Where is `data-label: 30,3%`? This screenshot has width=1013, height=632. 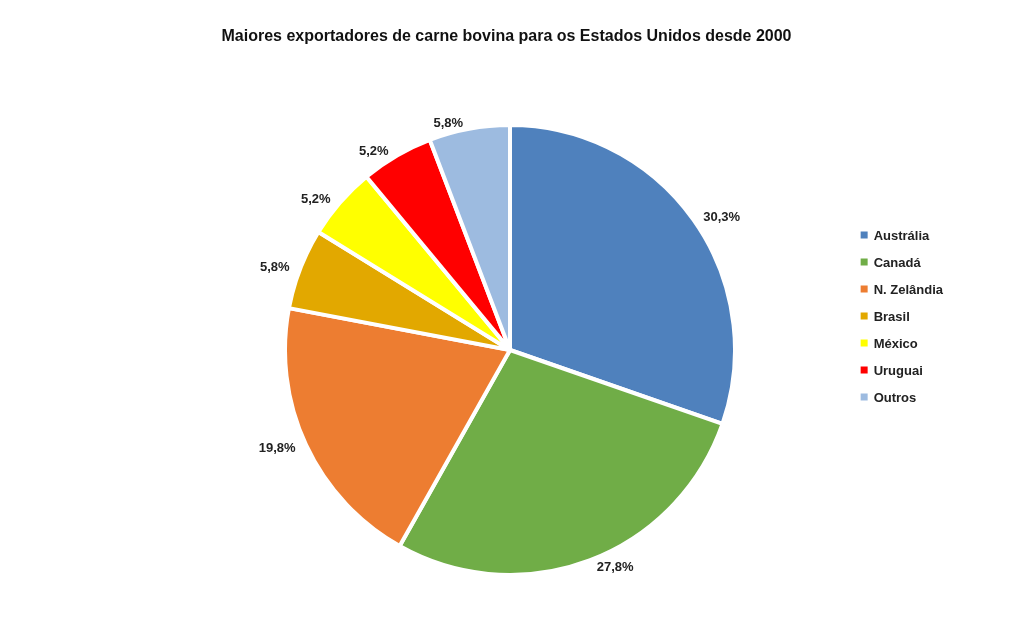
data-label: 30,3% is located at coordinates (722, 216).